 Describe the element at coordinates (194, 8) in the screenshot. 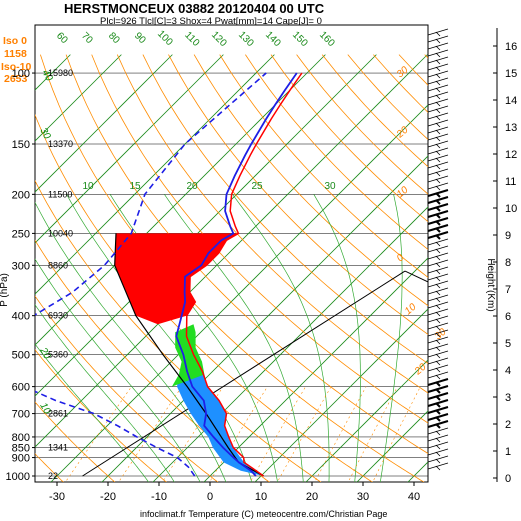

I see `chart-title: HERSTMONCEUX 03882 20120404 00 UTC` at that location.